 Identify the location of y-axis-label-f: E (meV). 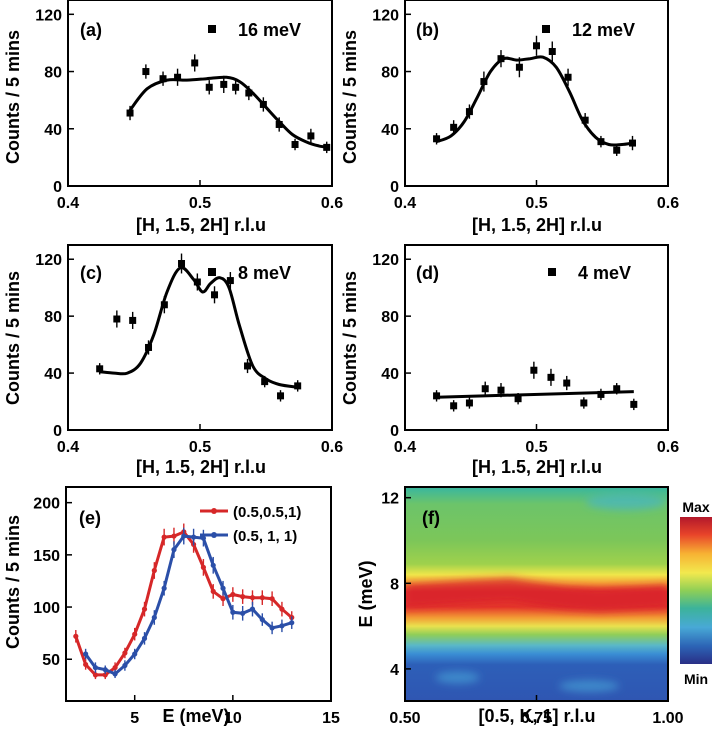
(366, 593).